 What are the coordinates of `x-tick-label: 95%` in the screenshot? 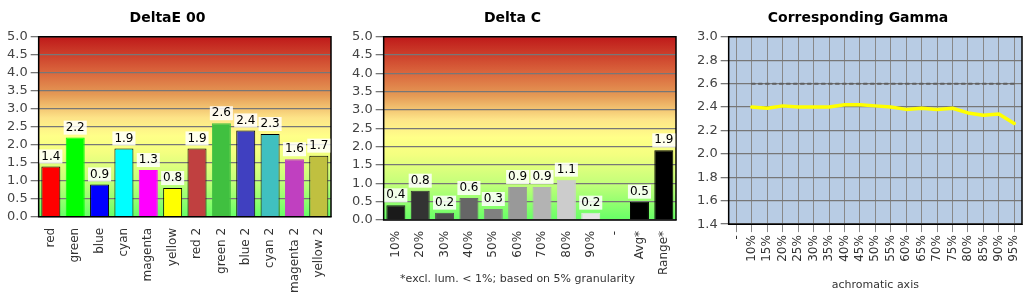 It's located at (1013, 248).